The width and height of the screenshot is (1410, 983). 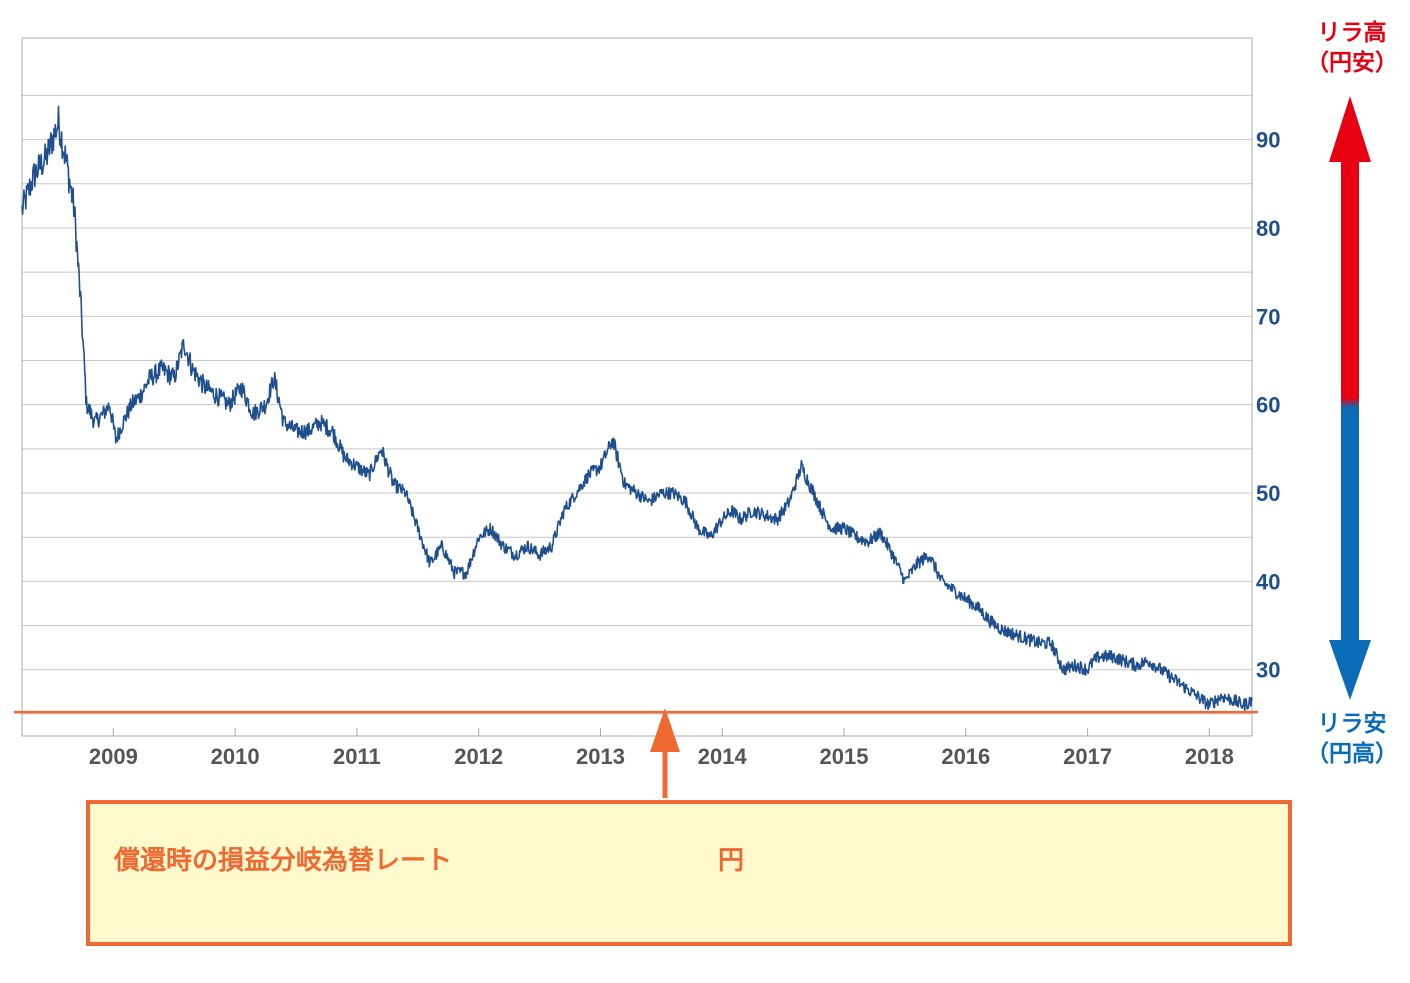 What do you see at coordinates (1352, 754) in the screenshot?
I see `yen-strong-text: （円高）` at bounding box center [1352, 754].